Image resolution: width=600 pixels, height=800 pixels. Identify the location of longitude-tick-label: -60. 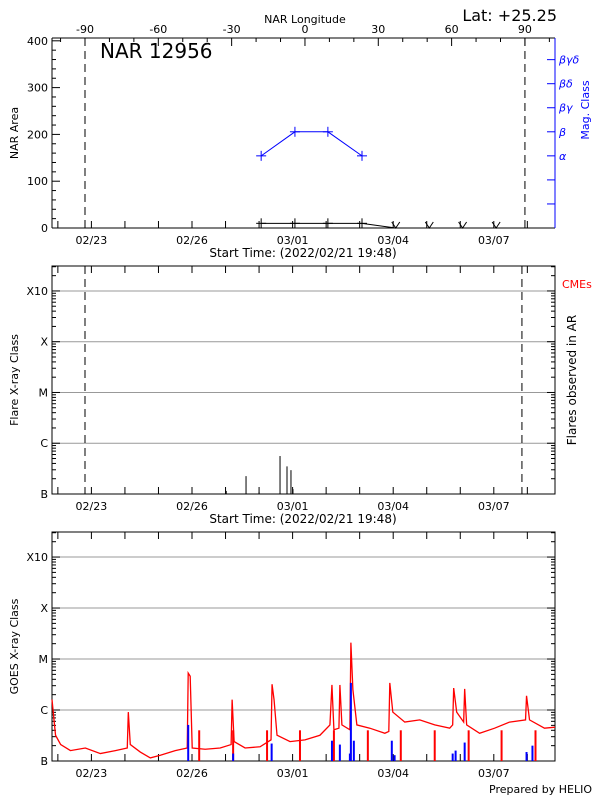
(158, 29).